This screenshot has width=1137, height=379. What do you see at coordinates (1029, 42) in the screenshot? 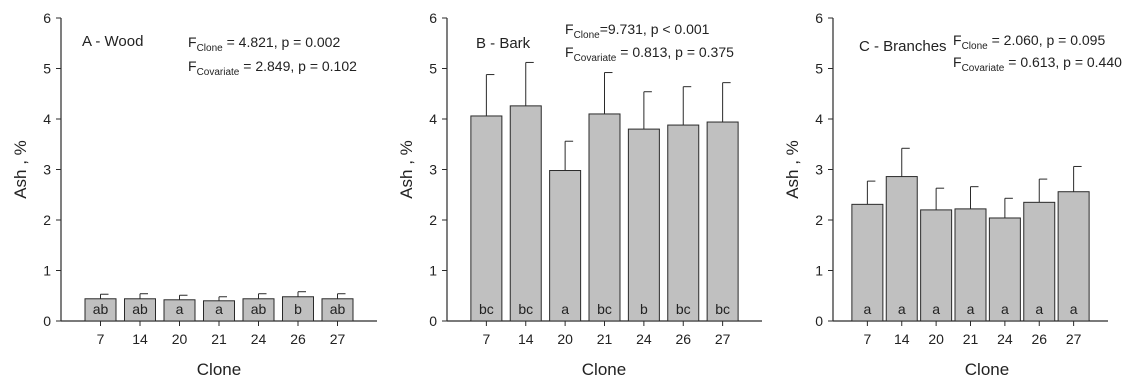
I see `stat-annotation: FClone = 2.060, p = 0.095` at bounding box center [1029, 42].